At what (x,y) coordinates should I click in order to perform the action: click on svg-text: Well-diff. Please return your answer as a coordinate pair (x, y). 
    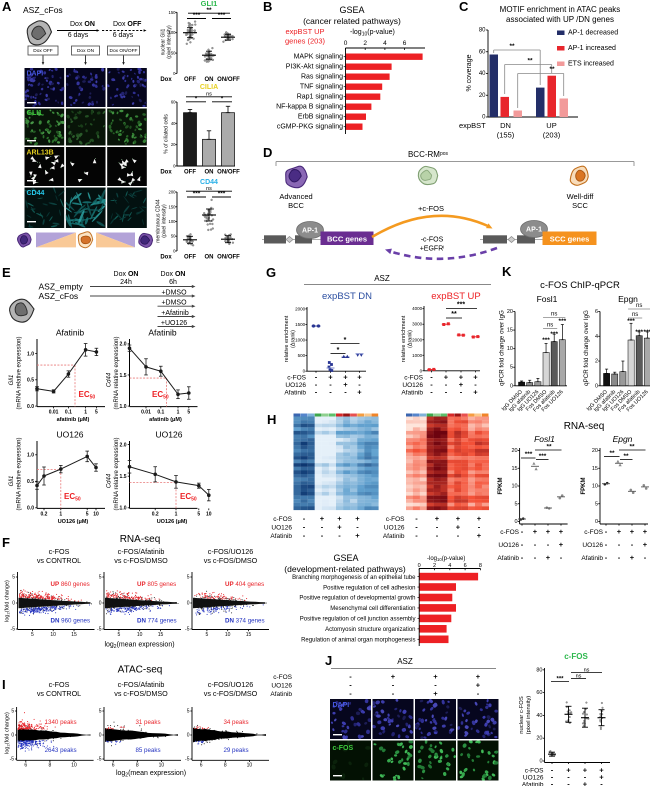
    Looking at the image, I should click on (581, 196).